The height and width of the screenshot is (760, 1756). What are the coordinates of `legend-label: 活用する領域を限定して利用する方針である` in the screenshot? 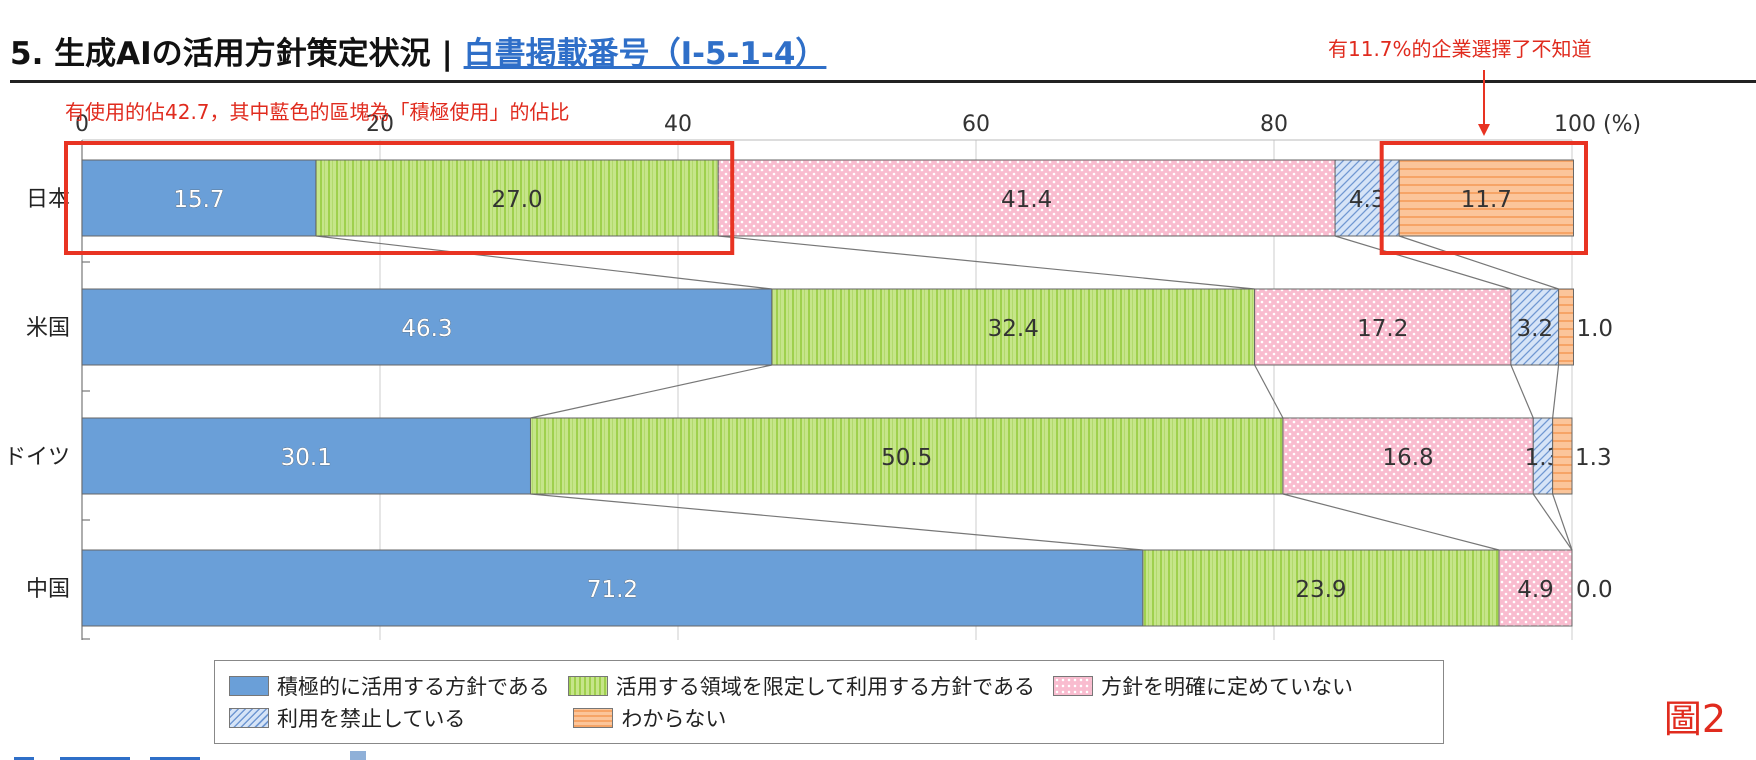 It's located at (825, 687).